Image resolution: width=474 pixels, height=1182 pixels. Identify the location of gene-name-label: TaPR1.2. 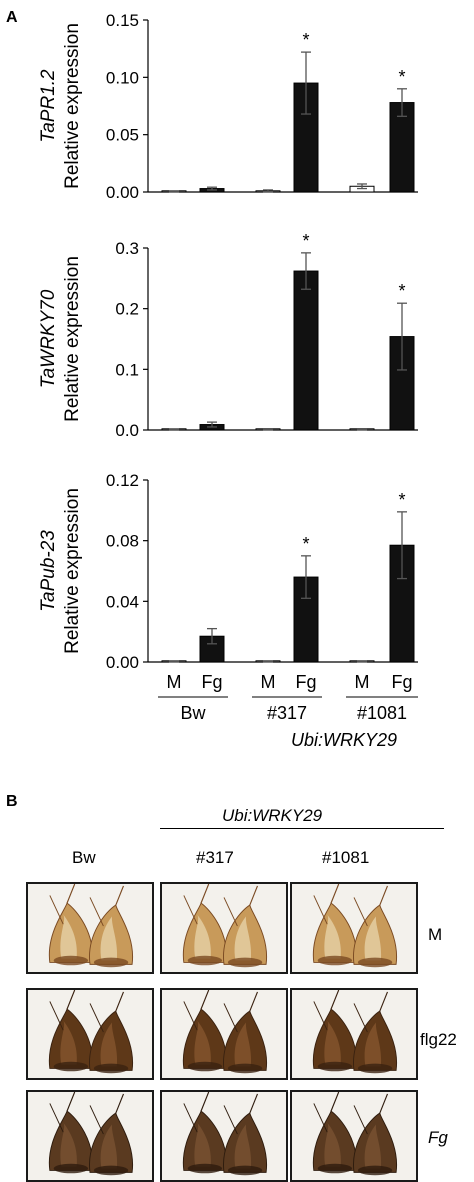
(48, 106).